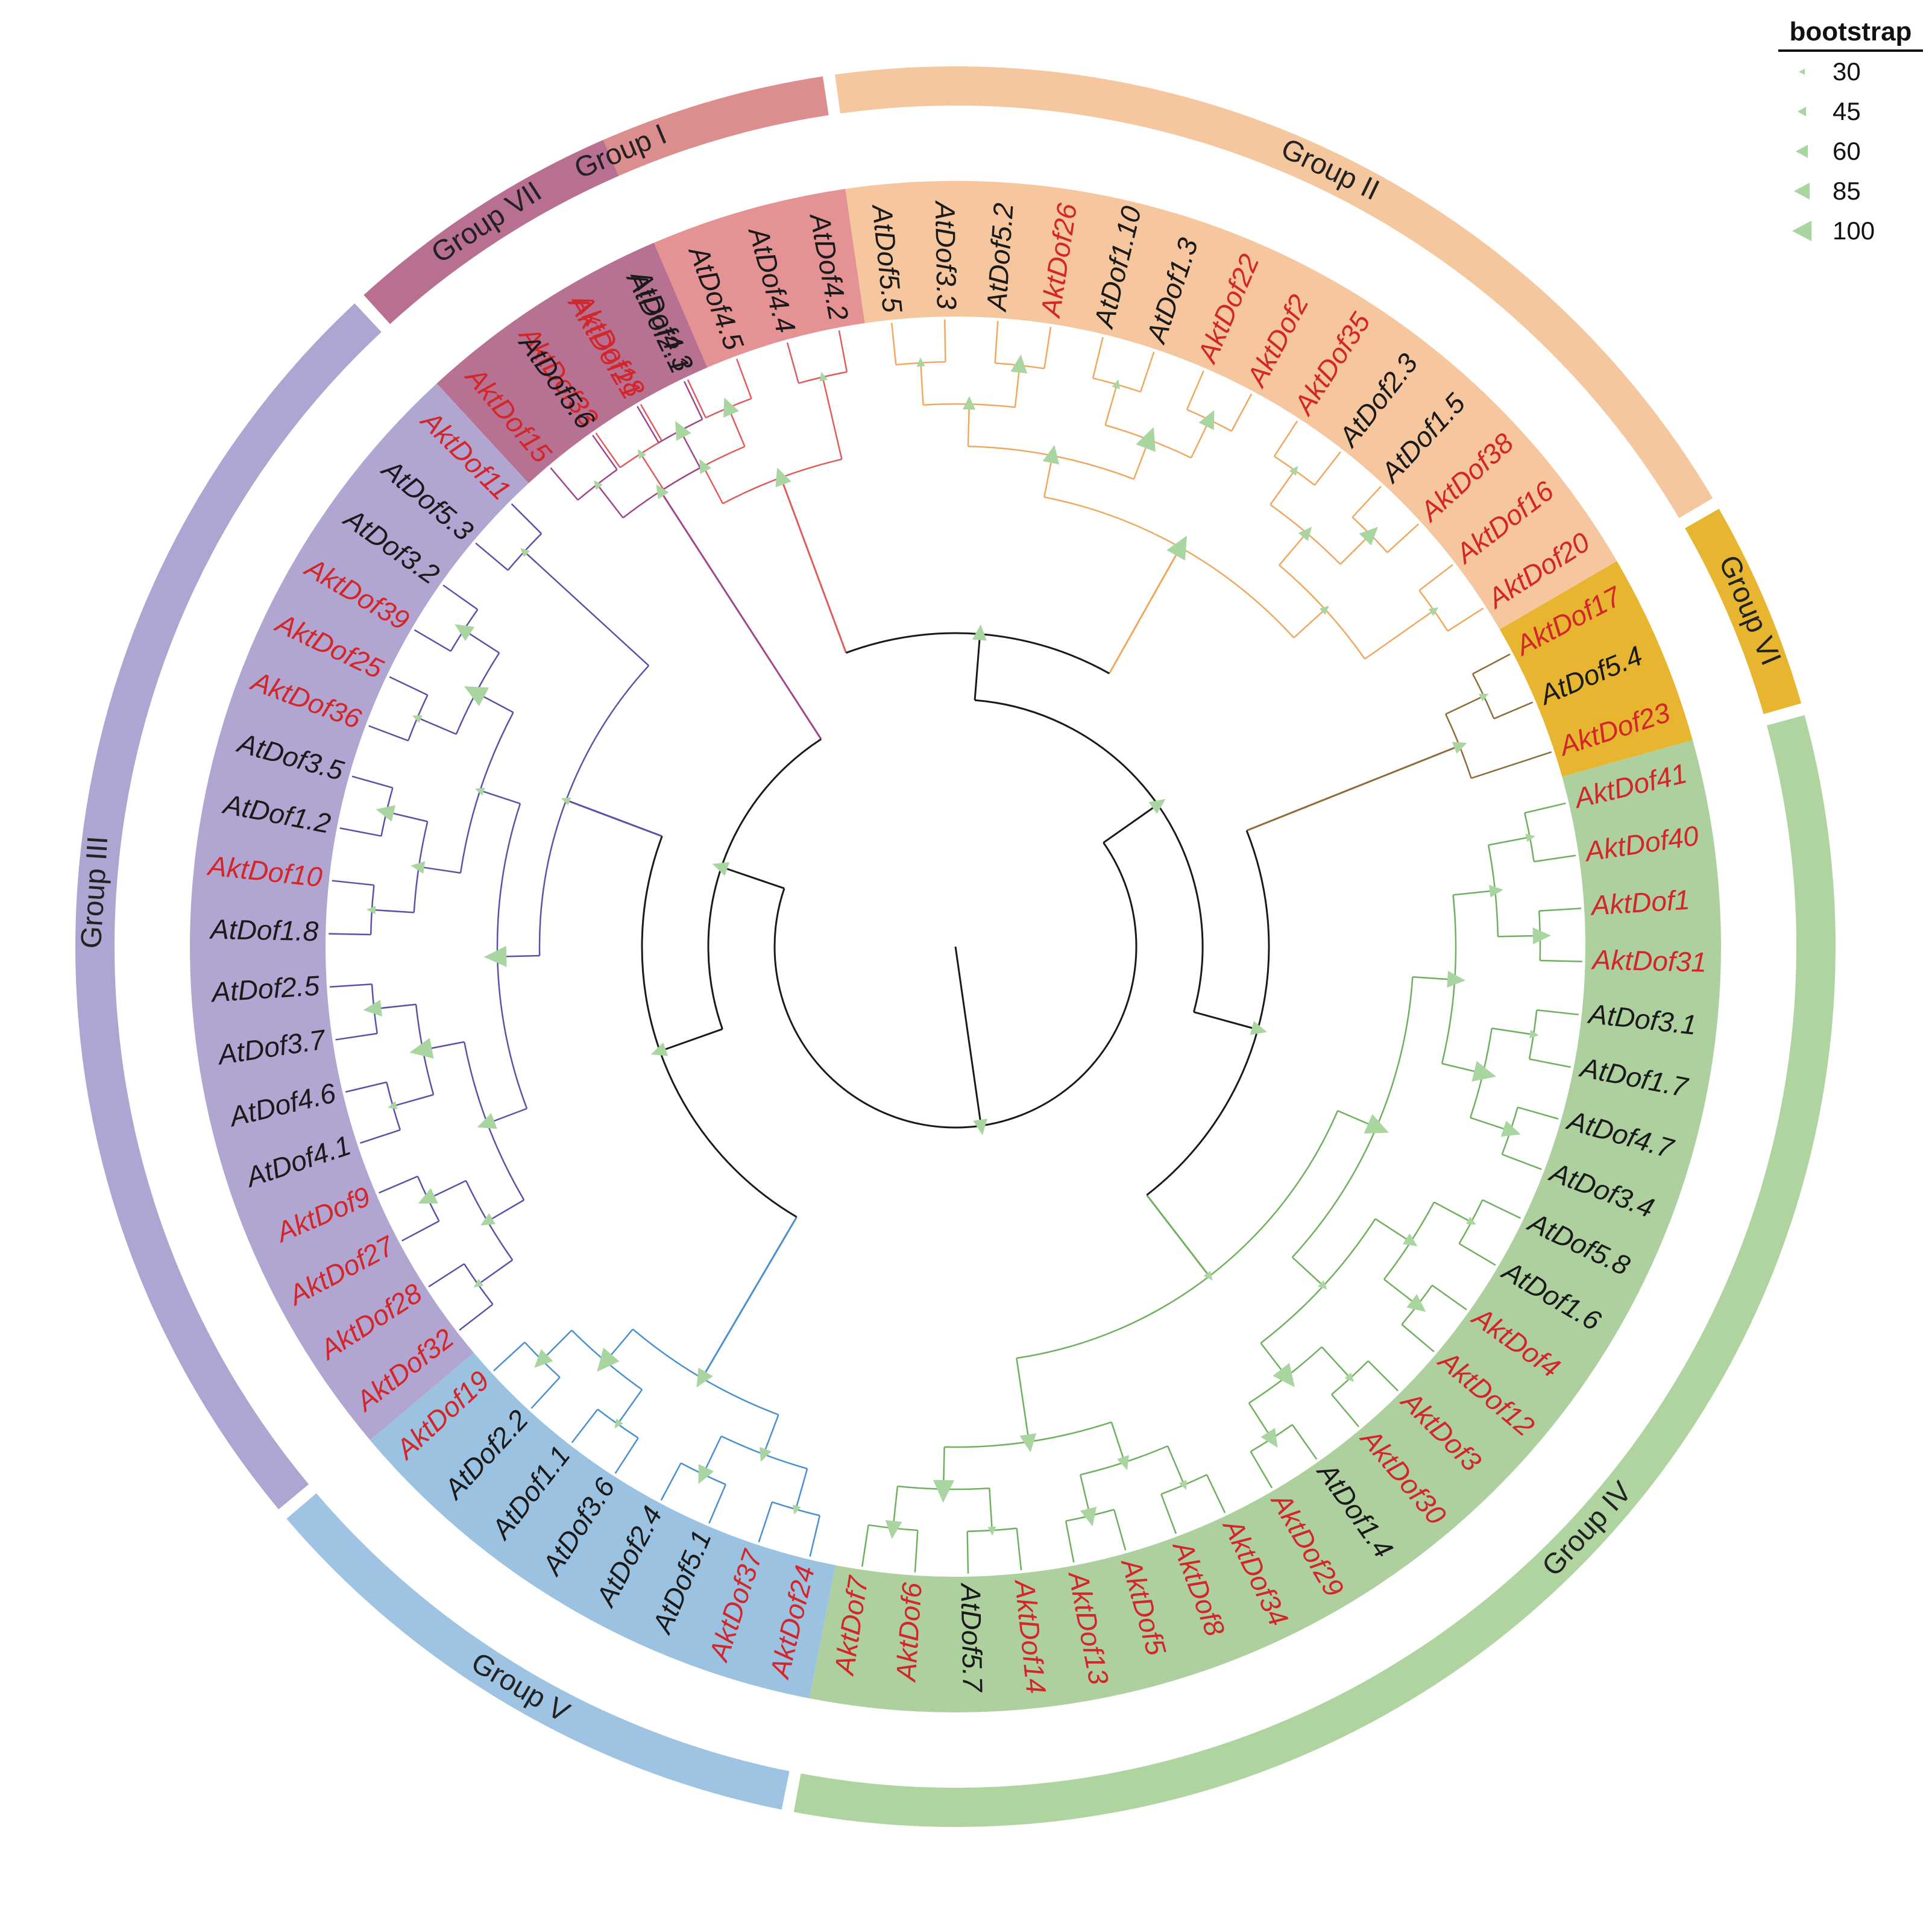 The height and width of the screenshot is (1915, 1932). I want to click on legend-entry: 60, so click(1850, 151).